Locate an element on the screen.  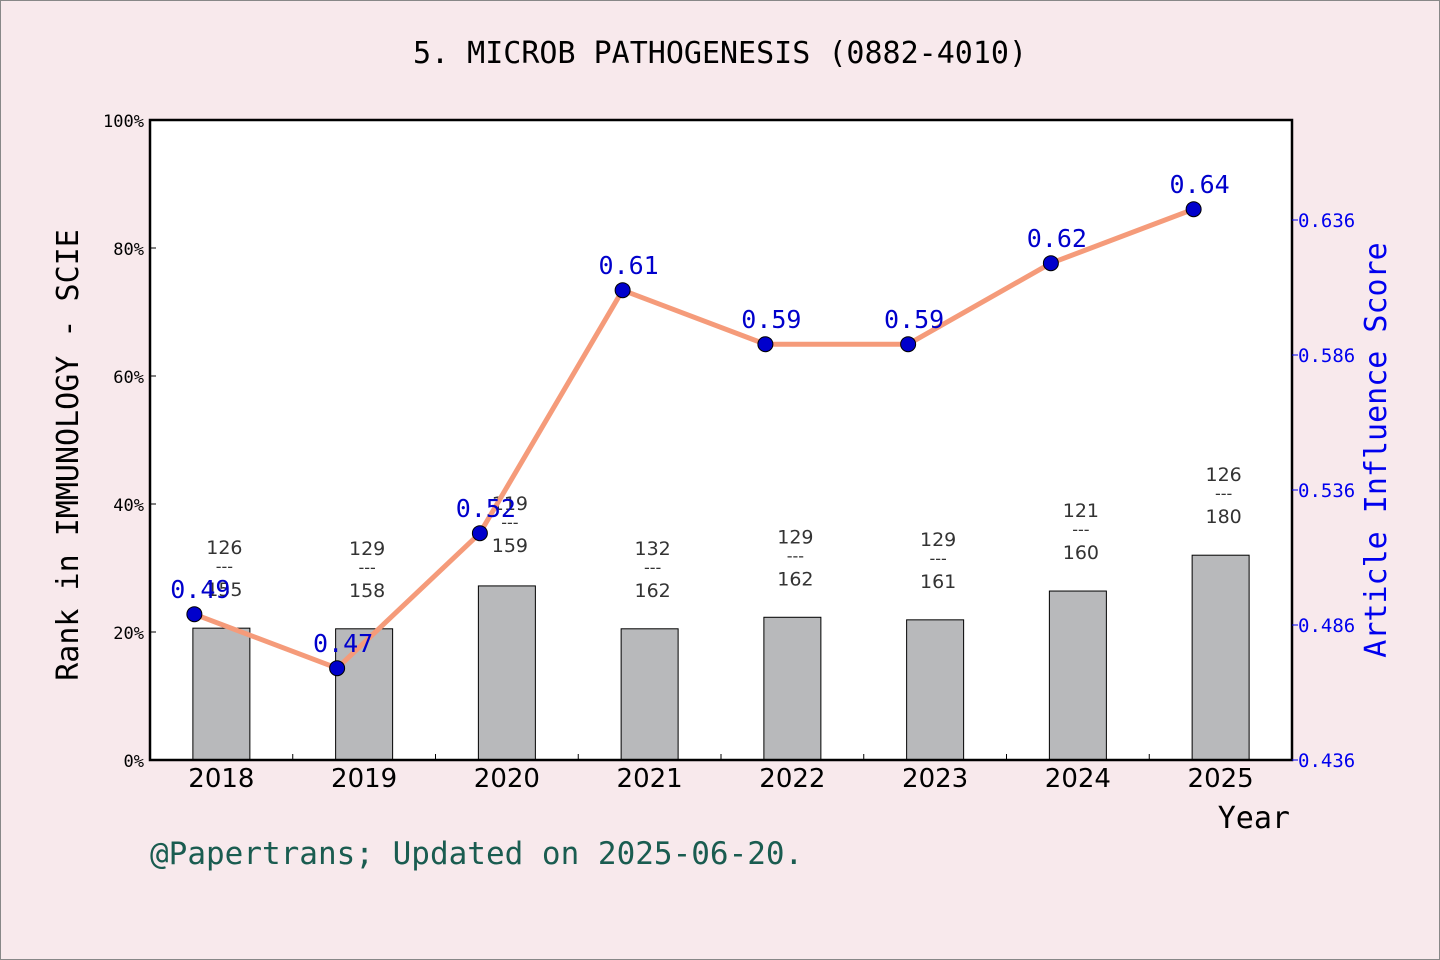
left-tick-label: 80% is located at coordinates (128, 250).